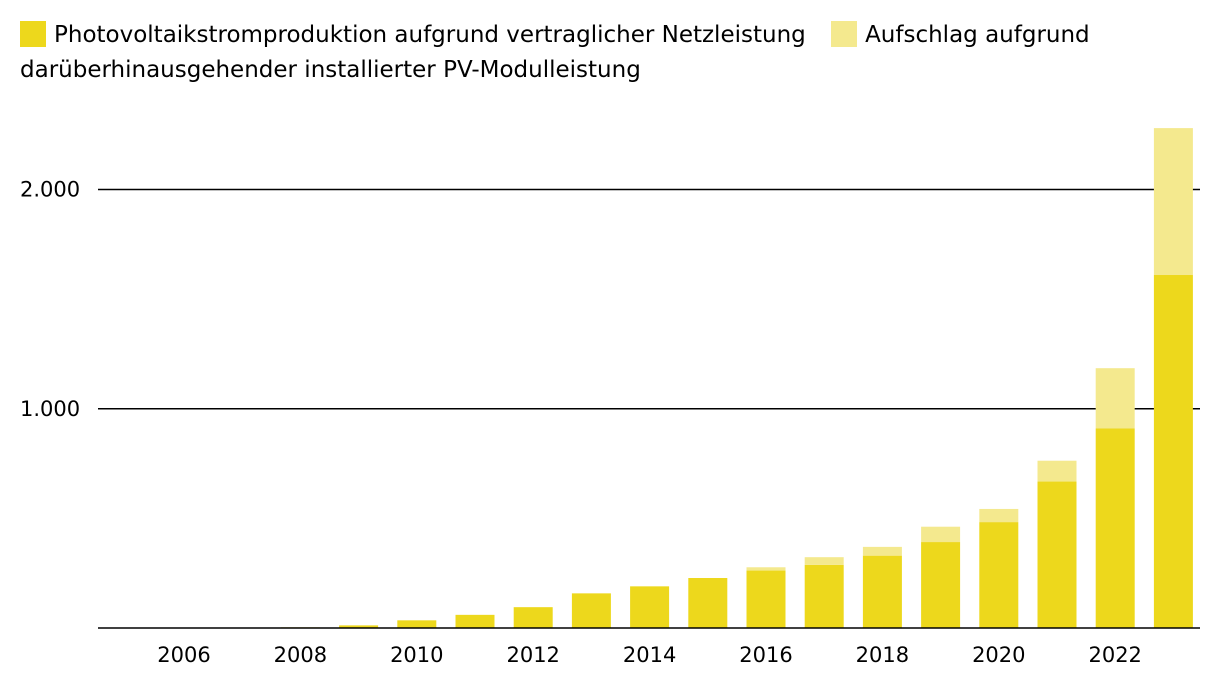 The image size is (1220, 698). Describe the element at coordinates (416, 655) in the screenshot. I see `x-tick-label: 2010` at that location.